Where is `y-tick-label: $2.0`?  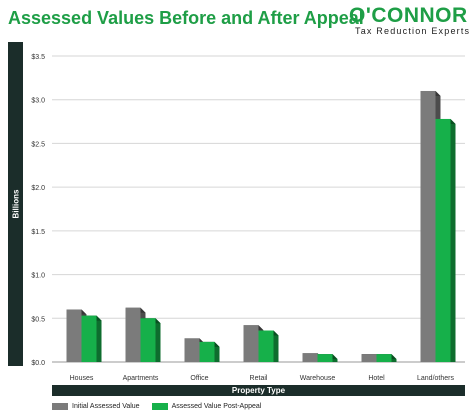 y-tick-label: $2.0 is located at coordinates (38, 188).